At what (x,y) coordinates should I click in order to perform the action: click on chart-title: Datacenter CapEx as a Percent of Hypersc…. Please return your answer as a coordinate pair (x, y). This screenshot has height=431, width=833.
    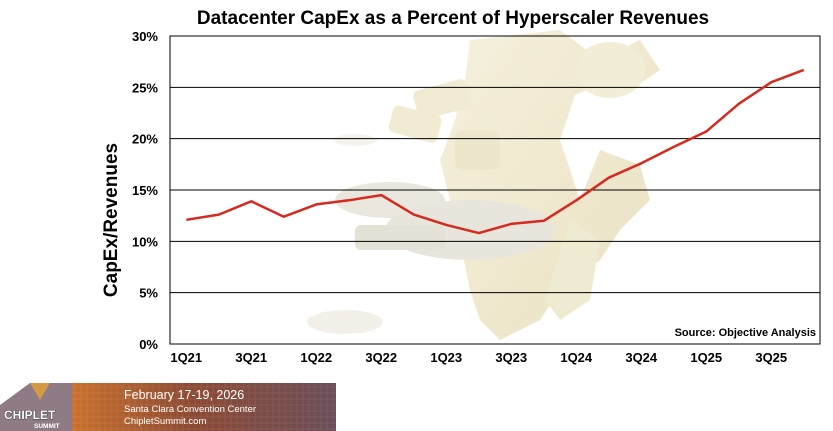
    Looking at the image, I should click on (453, 18).